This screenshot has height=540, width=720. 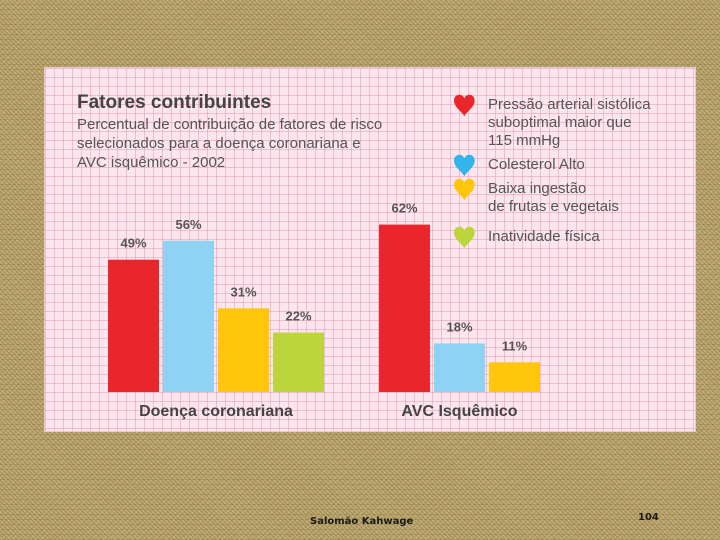 I want to click on chart-subtitle-line: AVC isquêmico - 2002, so click(x=151, y=162).